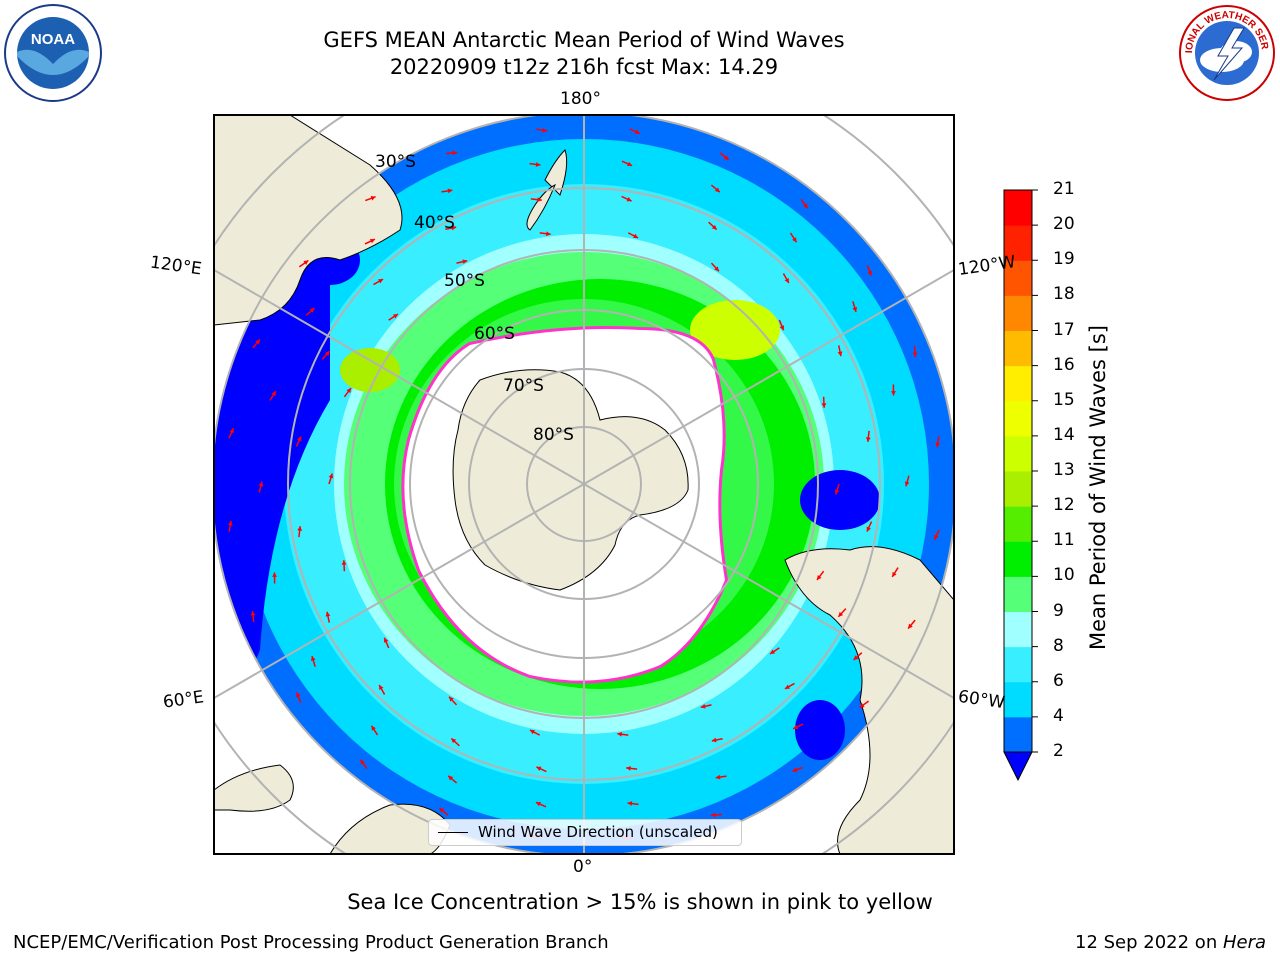 The image size is (1280, 960). I want to click on nws-logo: NATIONAL WEATHER SERVICE, so click(1226, 52).